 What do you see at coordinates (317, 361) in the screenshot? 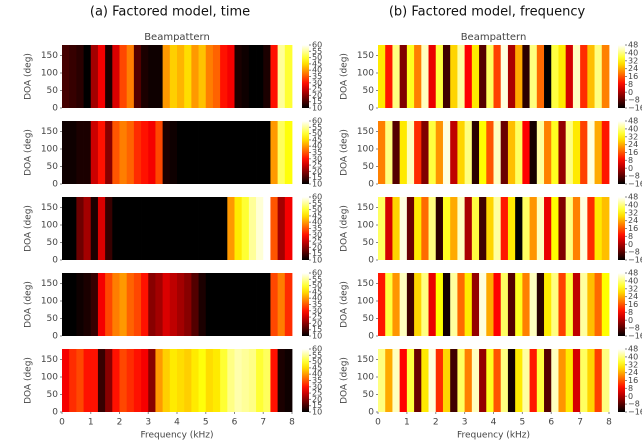
I see `colorbar-tick-label: 50` at bounding box center [317, 361].